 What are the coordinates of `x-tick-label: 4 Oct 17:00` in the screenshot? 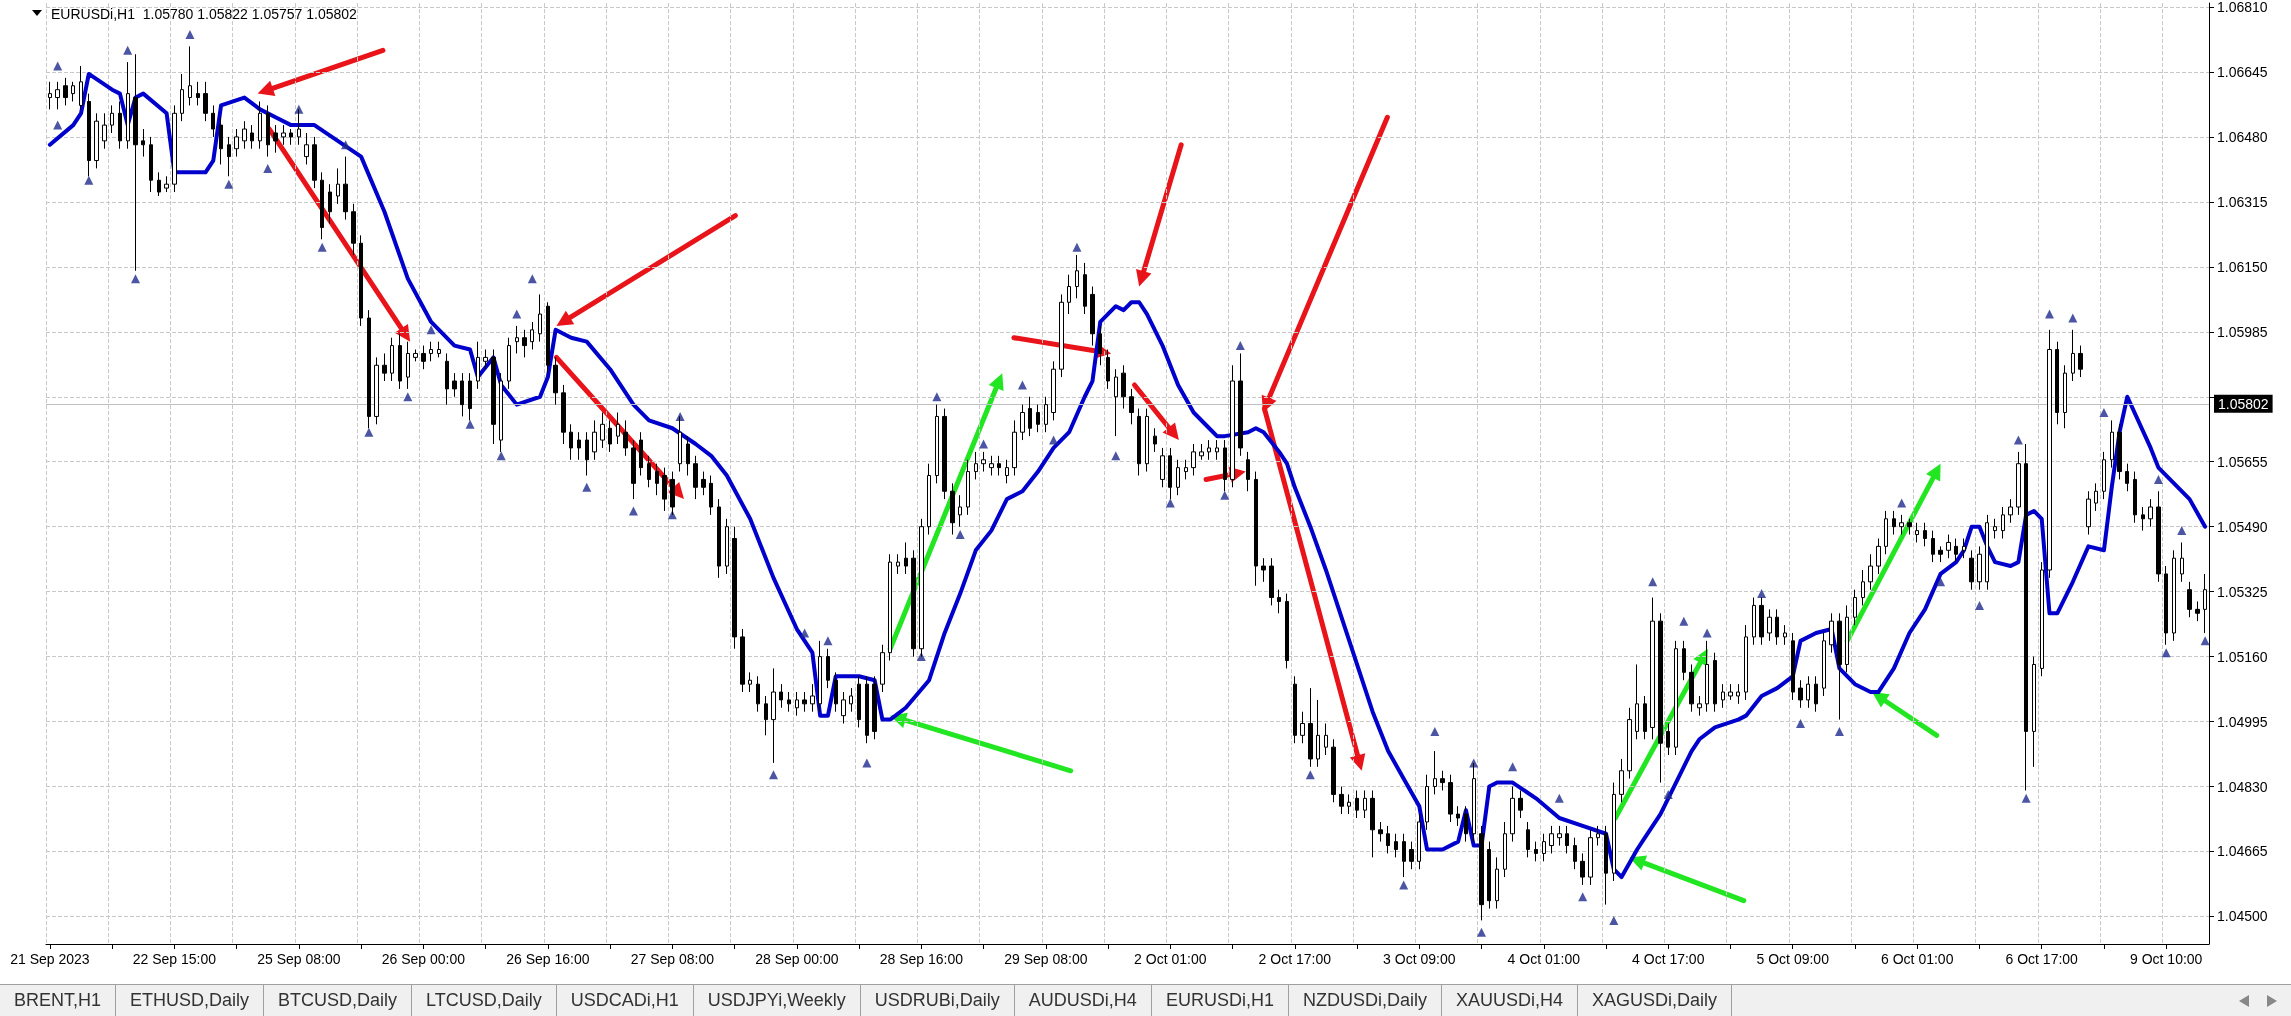 It's located at (1668, 959).